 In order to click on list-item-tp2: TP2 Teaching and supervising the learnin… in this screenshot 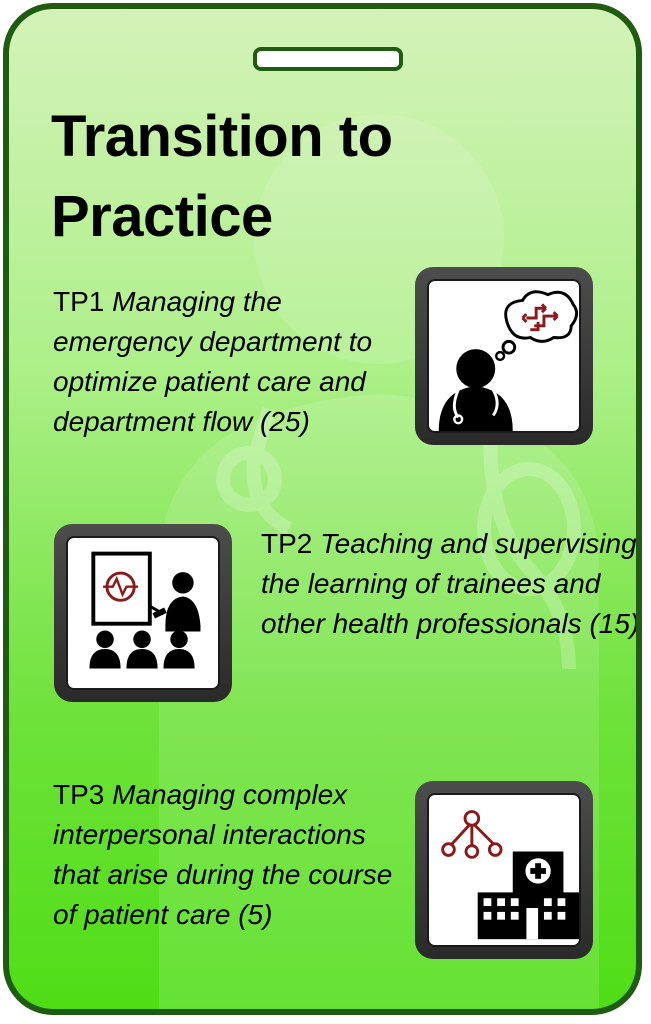, I will do `click(450, 584)`.